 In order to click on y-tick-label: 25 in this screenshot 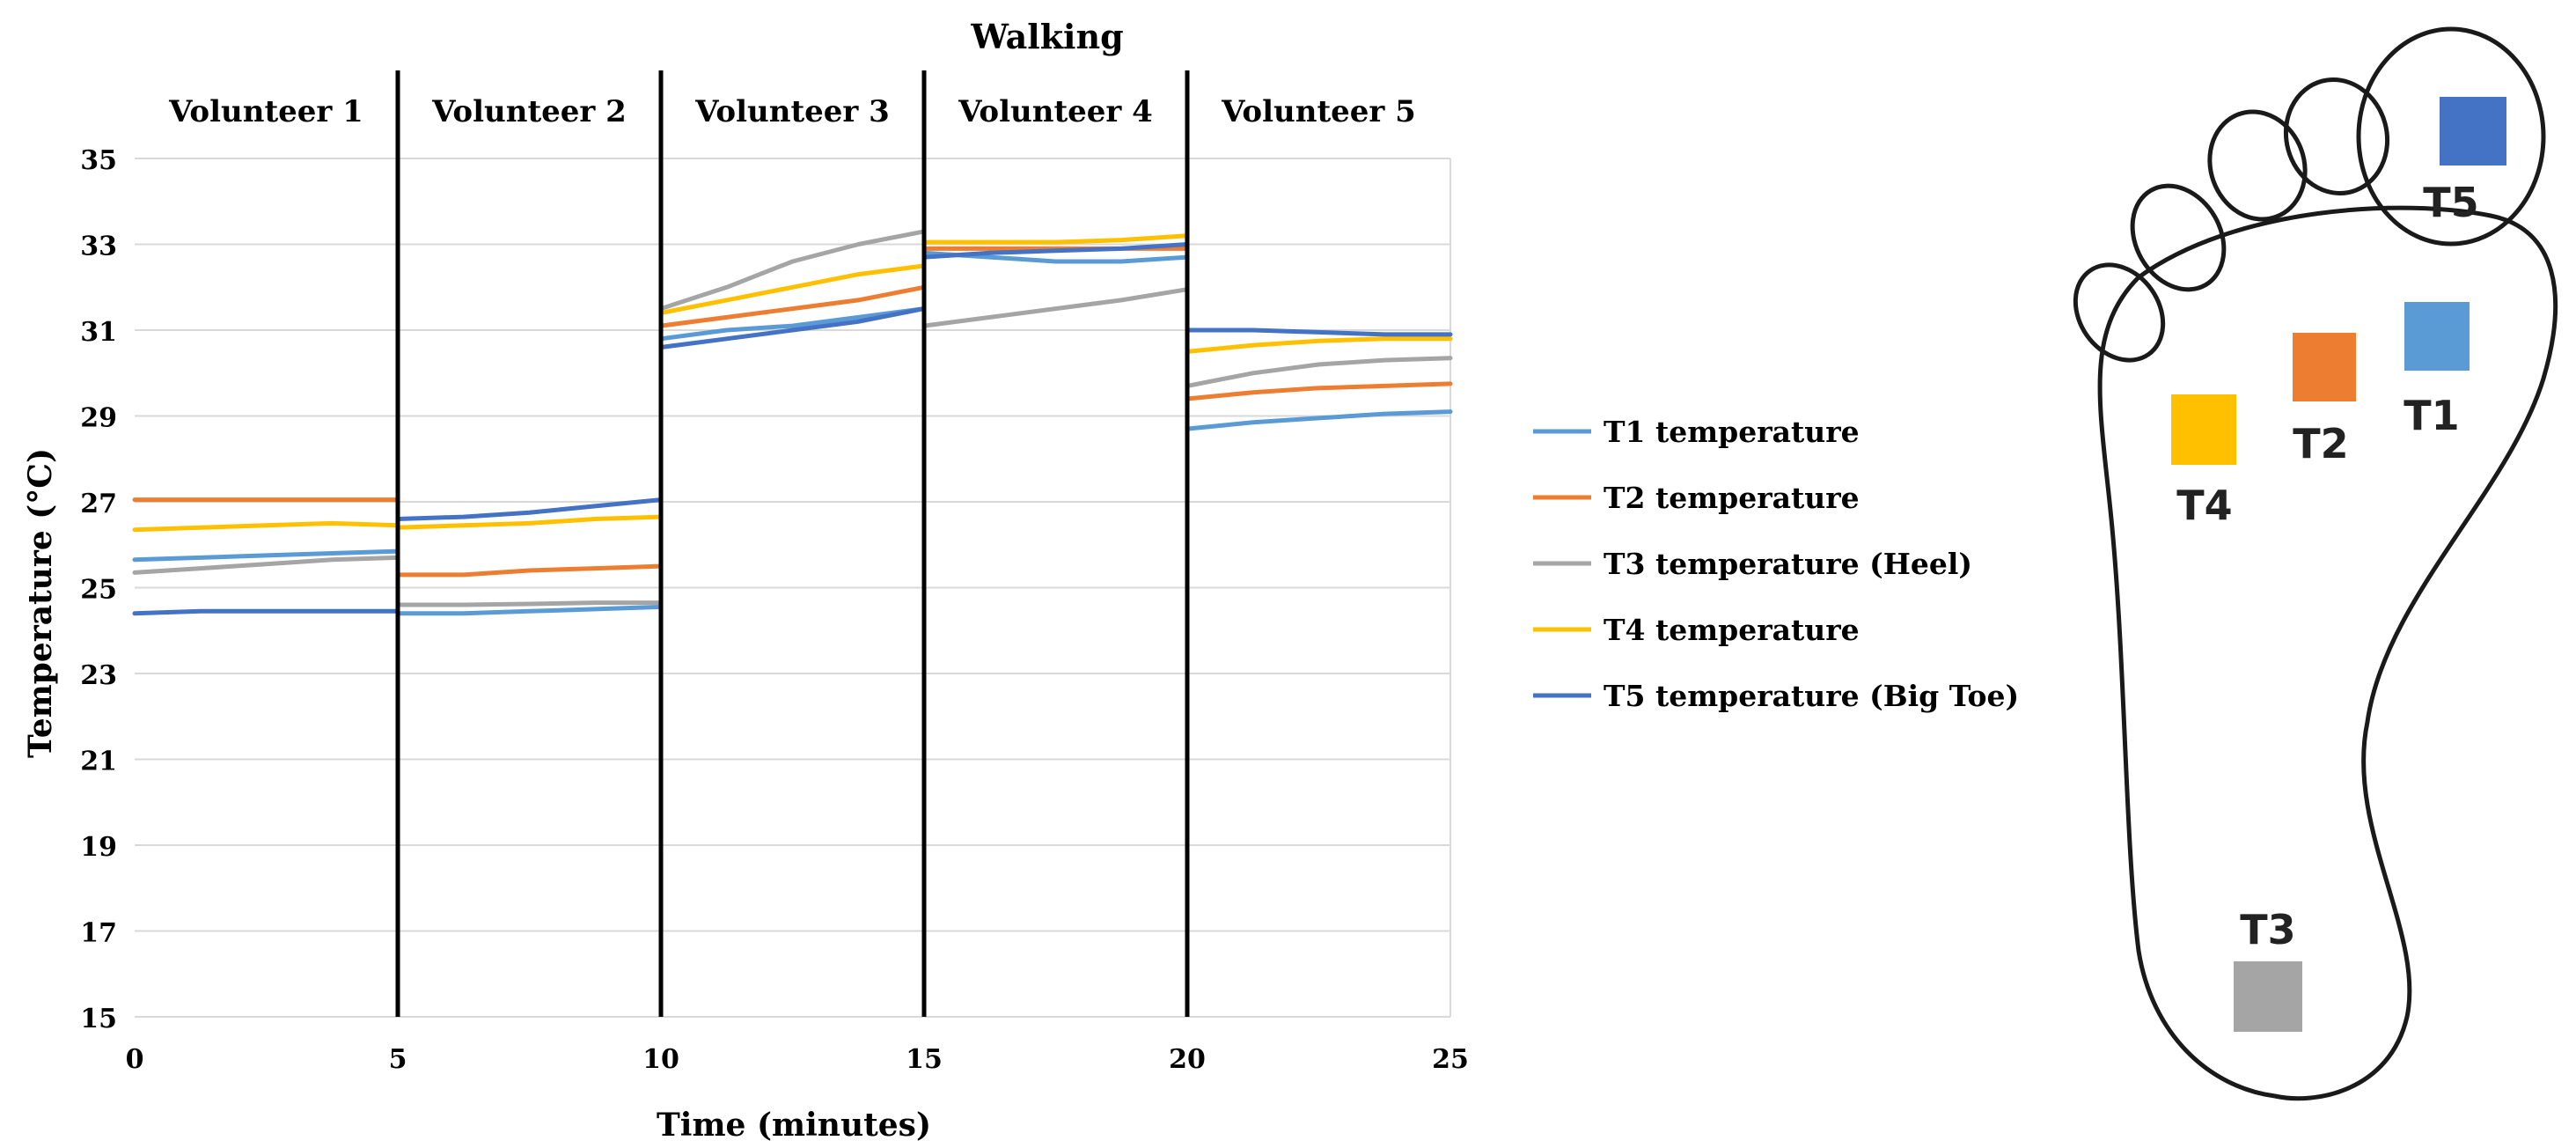, I will do `click(98, 590)`.